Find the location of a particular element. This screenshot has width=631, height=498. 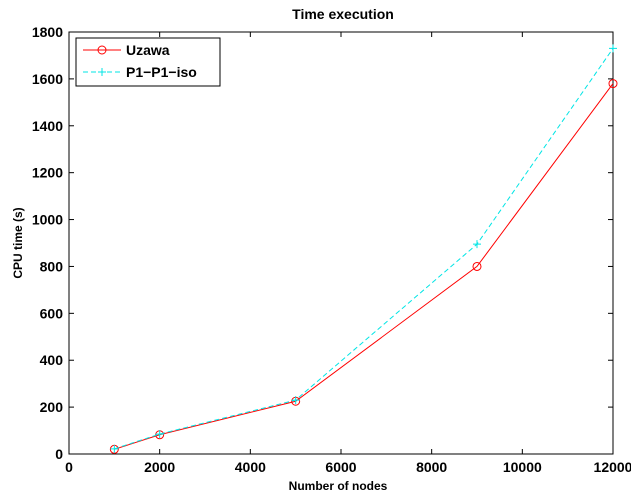

x-tick-label: 10000 is located at coordinates (522, 467).